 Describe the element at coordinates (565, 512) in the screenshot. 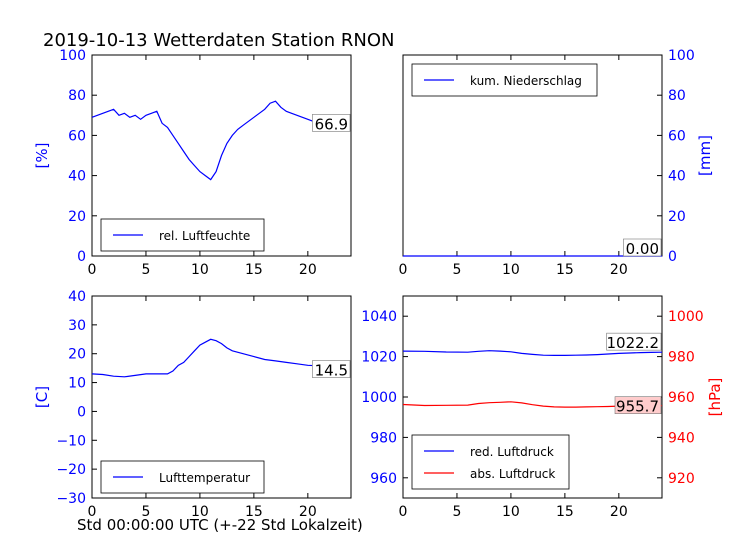

I see `chart-bottom-right-xtick-label-3: 15` at that location.